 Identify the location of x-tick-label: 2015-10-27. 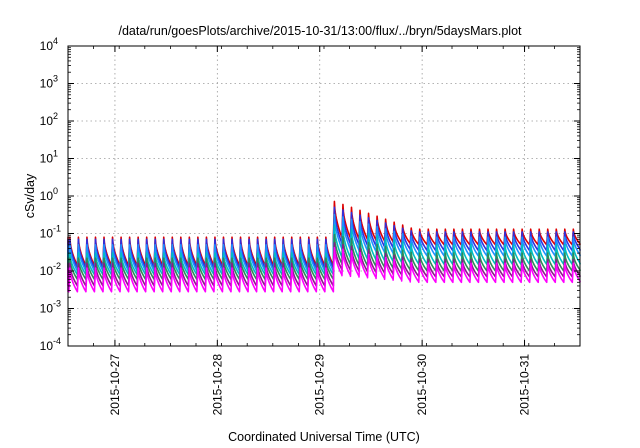
(115, 385).